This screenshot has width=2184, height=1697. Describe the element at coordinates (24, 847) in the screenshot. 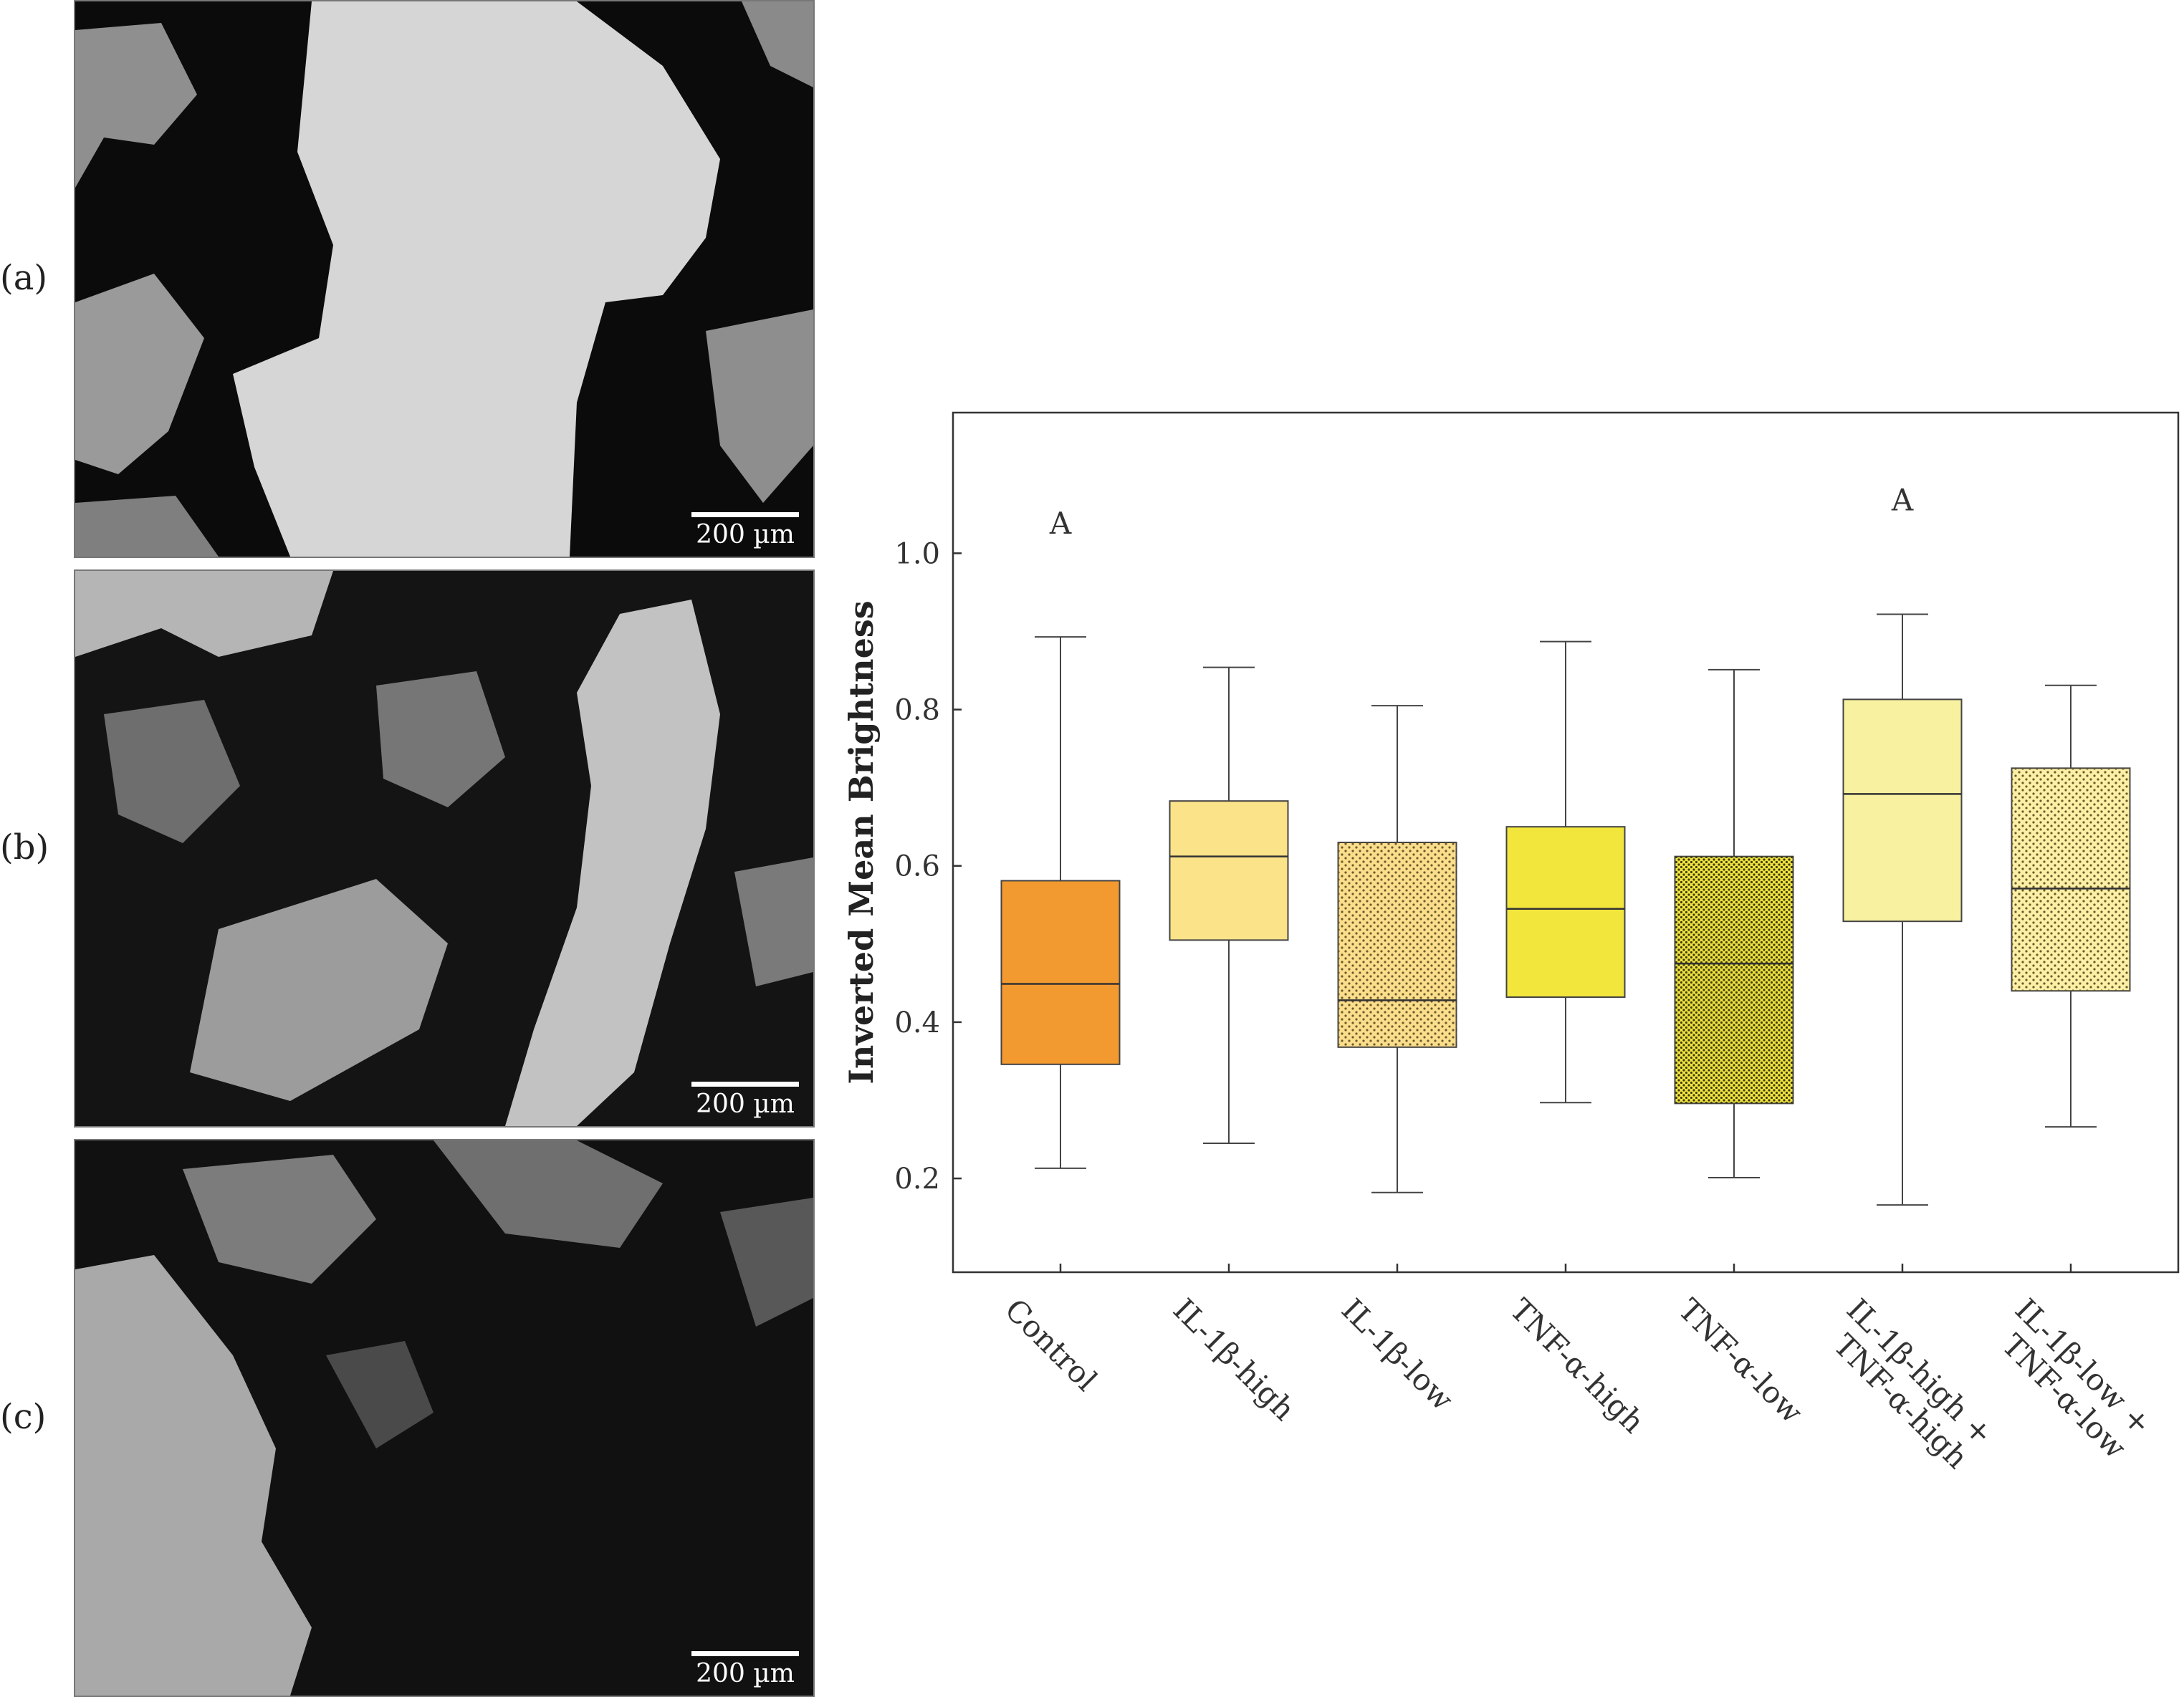

I see `panel-label-b: (b)` at that location.